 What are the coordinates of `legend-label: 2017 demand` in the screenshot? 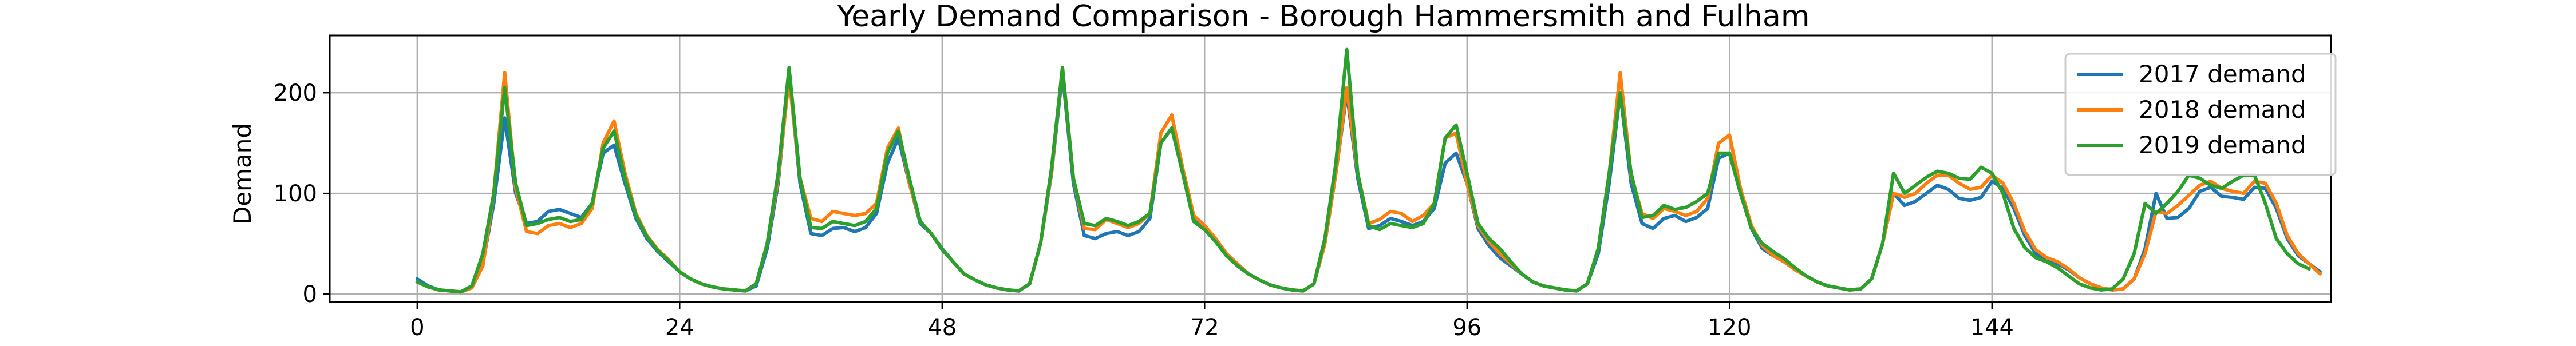 It's located at (2222, 74).